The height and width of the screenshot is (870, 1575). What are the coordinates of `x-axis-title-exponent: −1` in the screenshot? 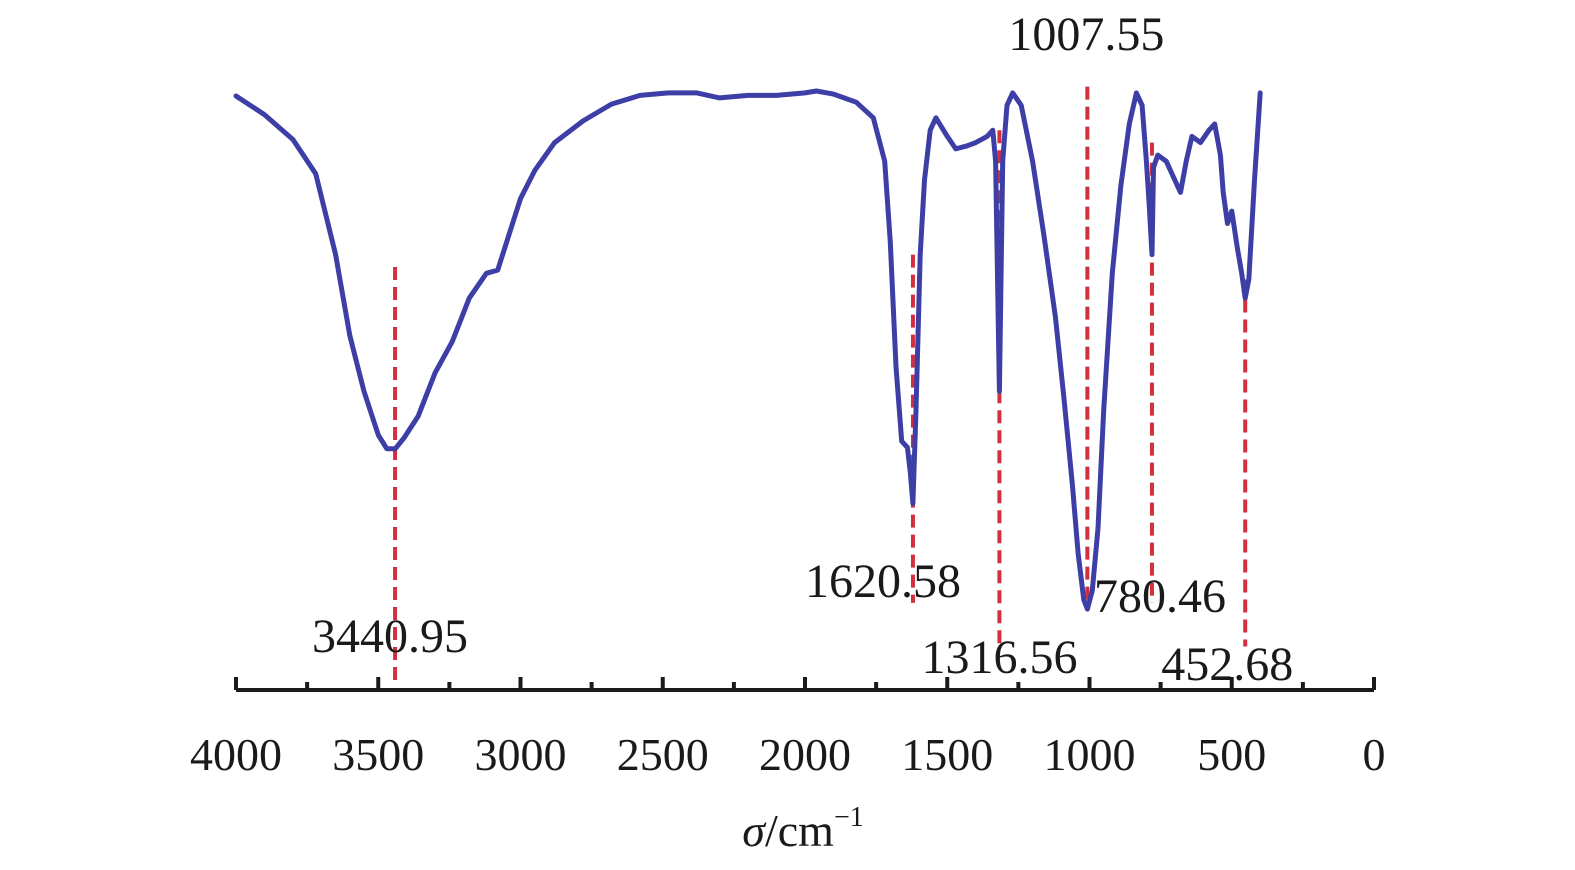 It's located at (849, 817).